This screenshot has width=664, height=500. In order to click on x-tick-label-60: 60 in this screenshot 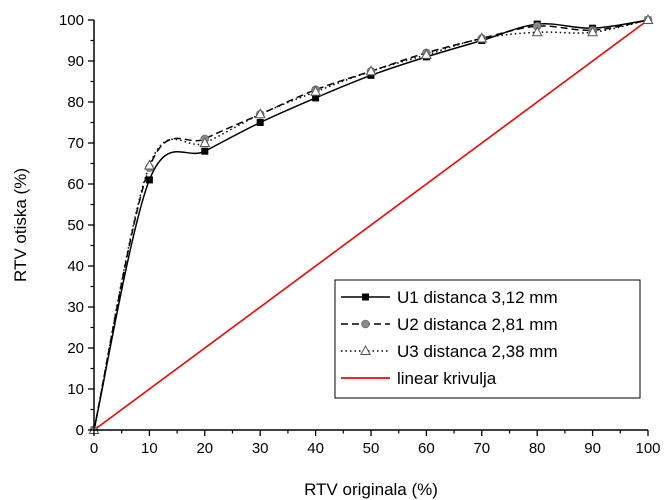, I will do `click(426, 448)`.